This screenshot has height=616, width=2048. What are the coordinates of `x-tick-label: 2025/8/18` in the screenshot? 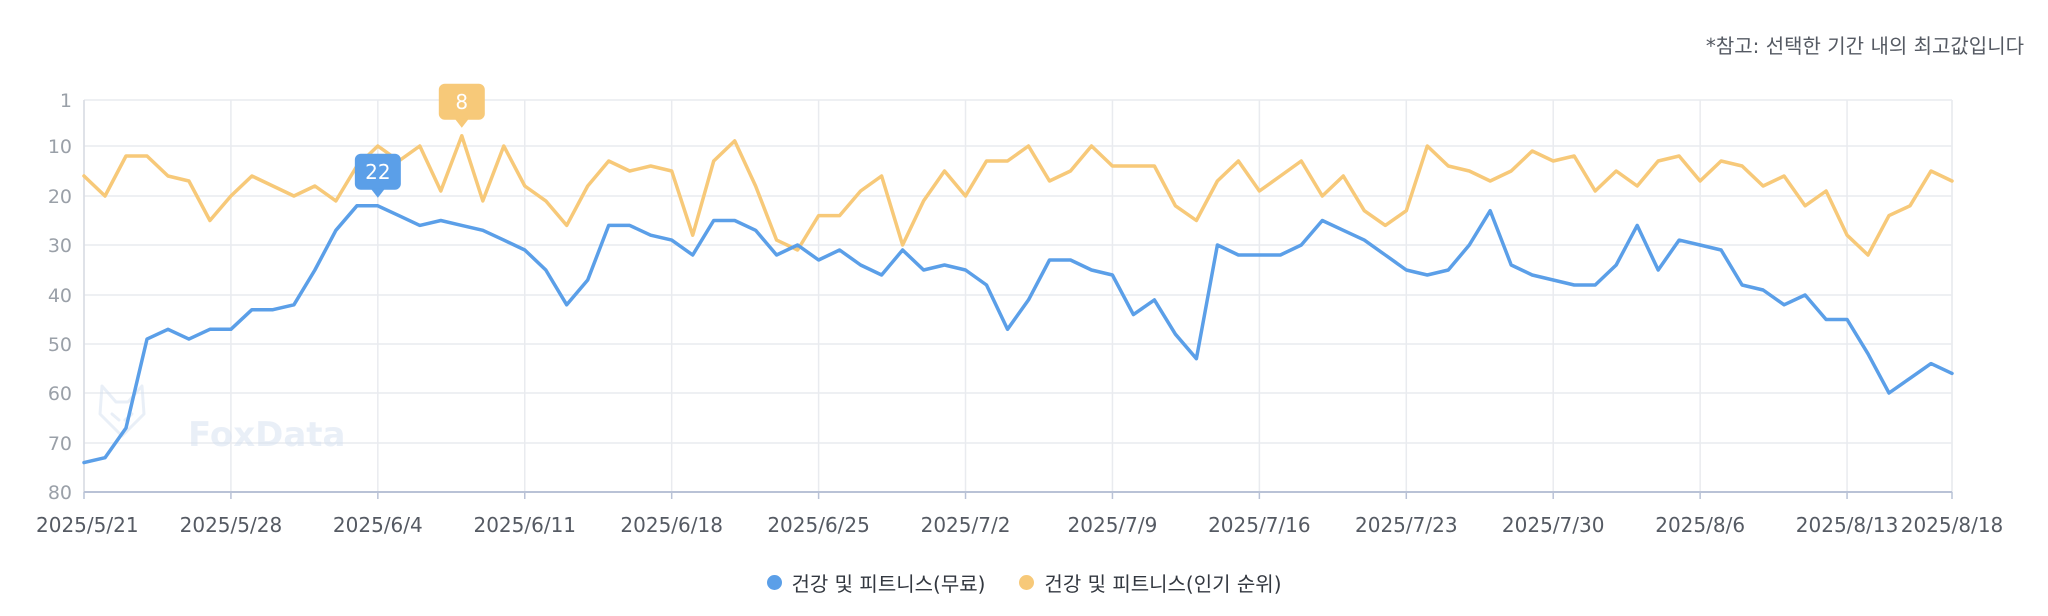 It's located at (1952, 525).